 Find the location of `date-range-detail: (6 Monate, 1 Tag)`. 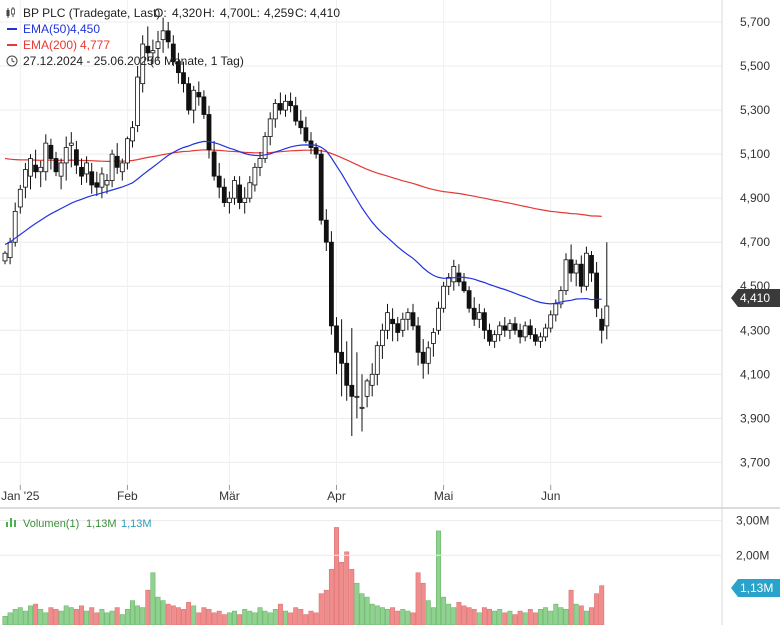

date-range-detail: (6 Monate, 1 Tag) is located at coordinates (197, 61).